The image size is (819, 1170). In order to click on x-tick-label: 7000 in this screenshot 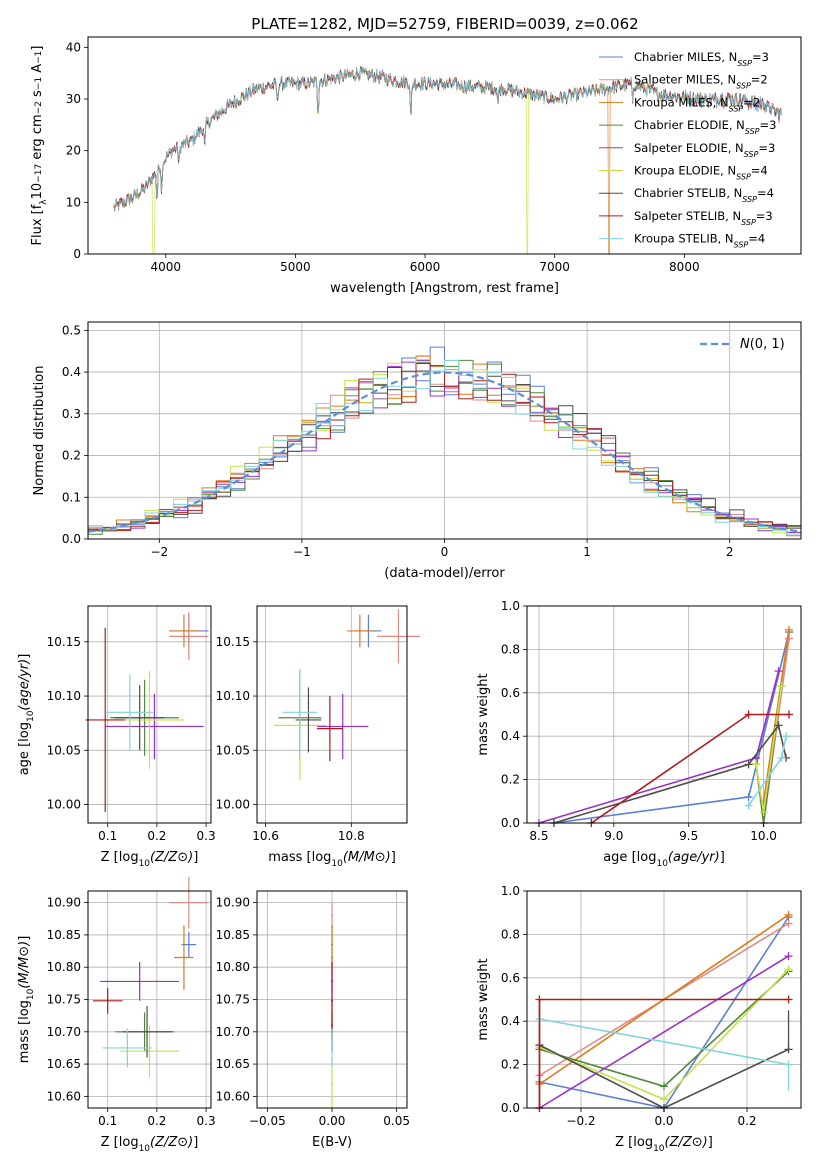, I will do `click(554, 267)`.